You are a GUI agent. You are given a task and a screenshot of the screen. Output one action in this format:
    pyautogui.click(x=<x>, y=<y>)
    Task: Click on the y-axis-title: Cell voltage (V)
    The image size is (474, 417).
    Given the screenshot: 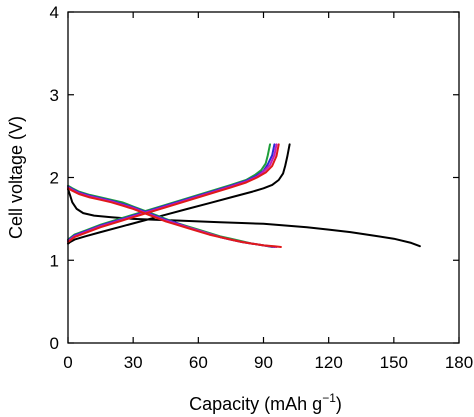 What is the action you would take?
    pyautogui.click(x=16, y=177)
    